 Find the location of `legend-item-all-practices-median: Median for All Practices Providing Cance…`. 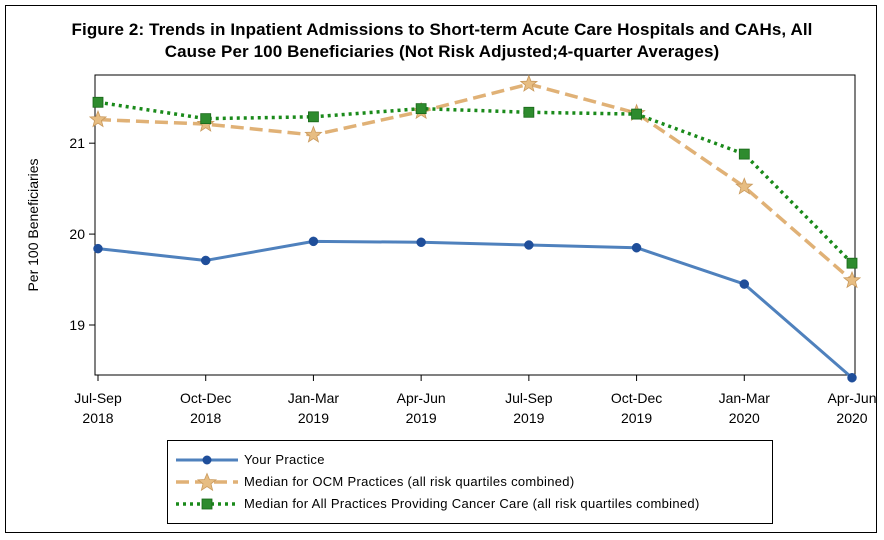

legend-item-all-practices-median: Median for All Practices Providing Cance… is located at coordinates (470, 504).